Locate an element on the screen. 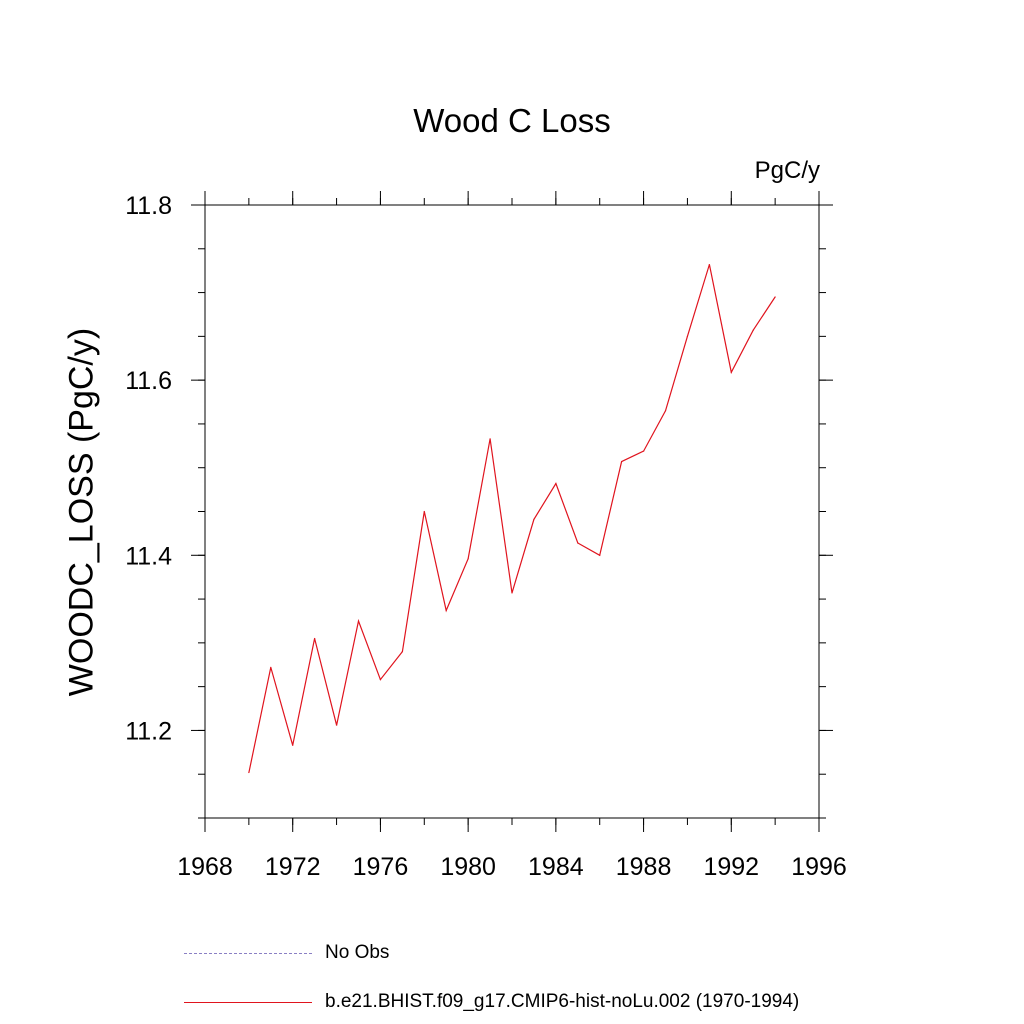  x-tick-label: 1972 is located at coordinates (293, 867).